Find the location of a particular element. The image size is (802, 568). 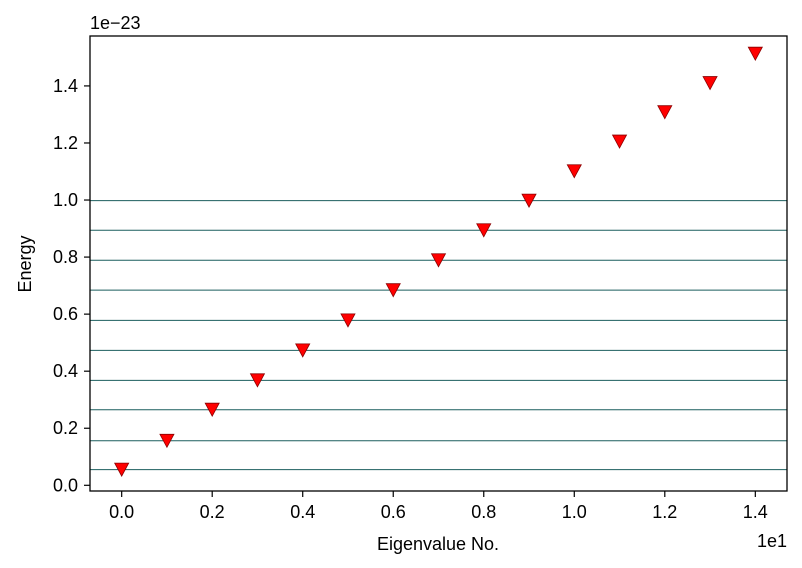

x-axis-label: Eigenvalue No. is located at coordinates (438, 544).